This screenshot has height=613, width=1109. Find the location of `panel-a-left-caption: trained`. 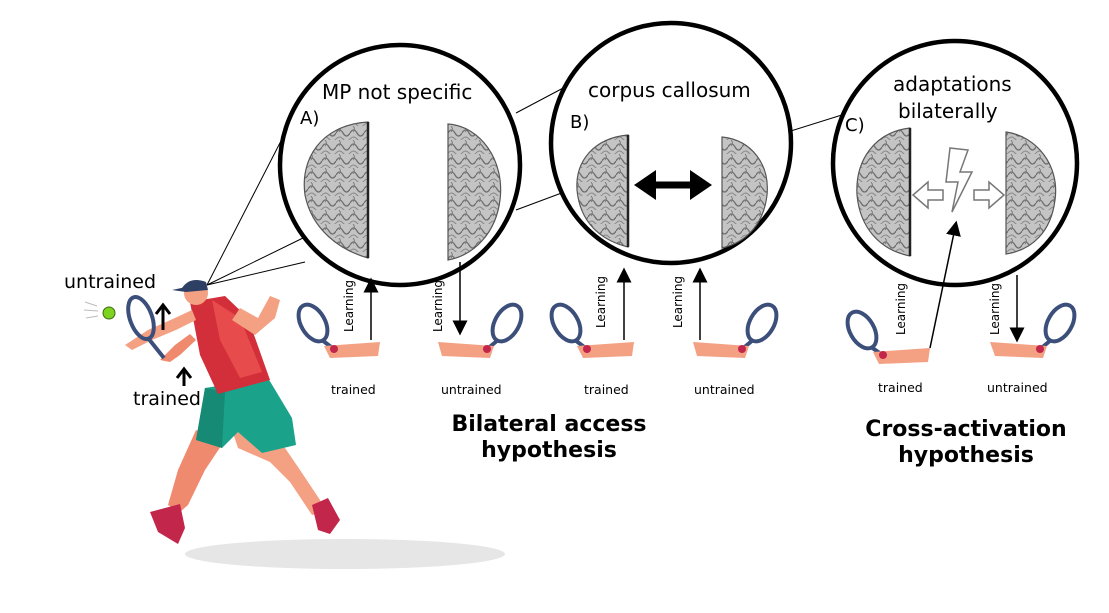

panel-a-left-caption: trained is located at coordinates (353, 389).